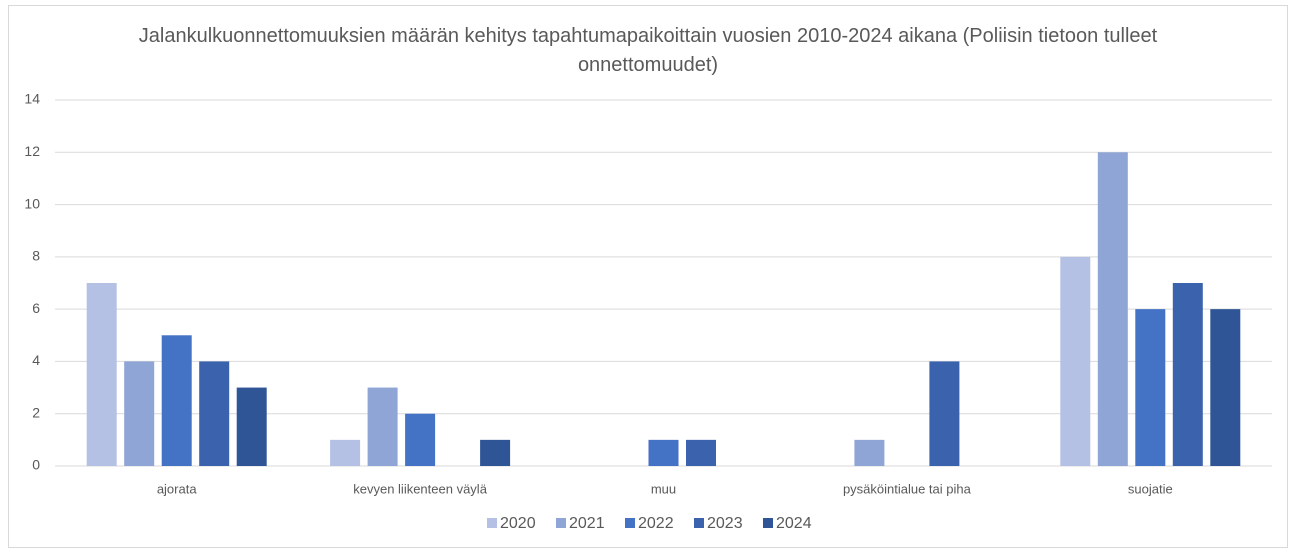 The height and width of the screenshot is (552, 1296). I want to click on y-tick-label: 10, so click(32, 203).